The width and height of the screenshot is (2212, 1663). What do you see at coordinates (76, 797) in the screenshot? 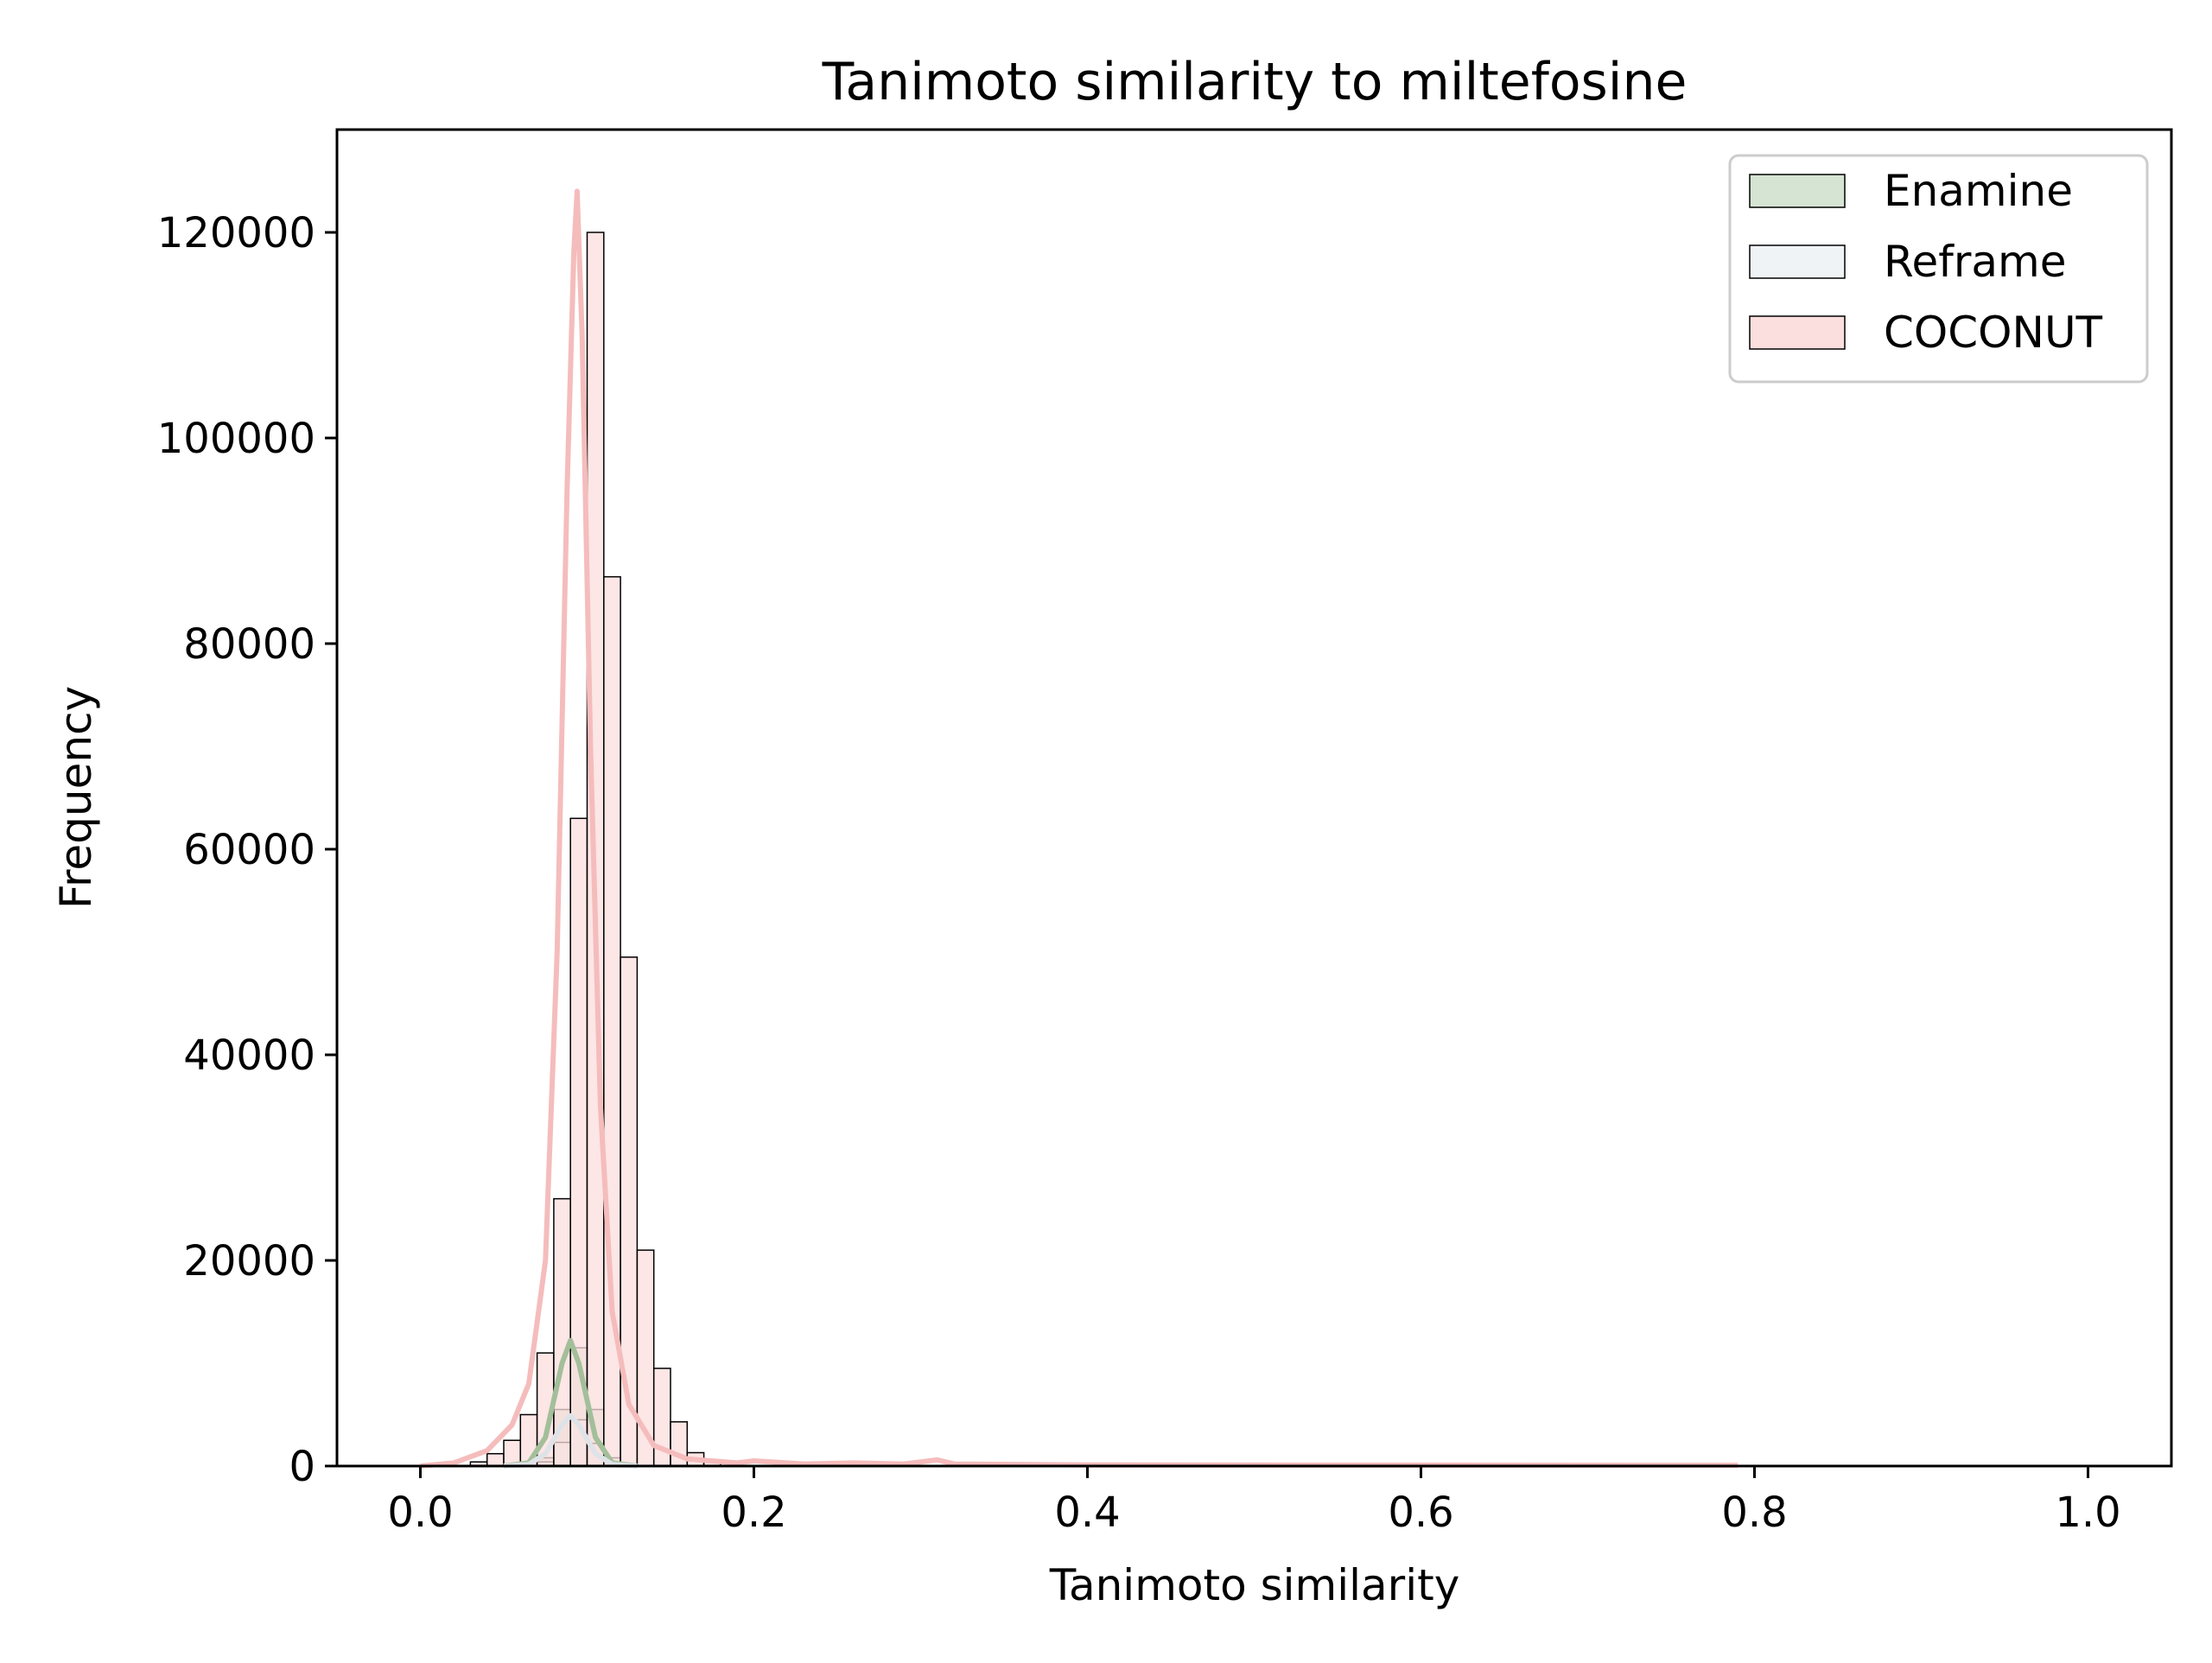
I see `y-axis-label: Frequency` at bounding box center [76, 797].